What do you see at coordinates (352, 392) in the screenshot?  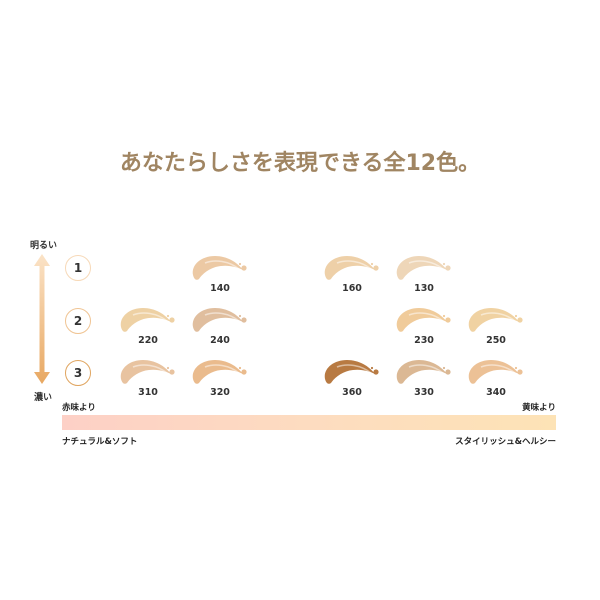 I see `shade-number: 360` at bounding box center [352, 392].